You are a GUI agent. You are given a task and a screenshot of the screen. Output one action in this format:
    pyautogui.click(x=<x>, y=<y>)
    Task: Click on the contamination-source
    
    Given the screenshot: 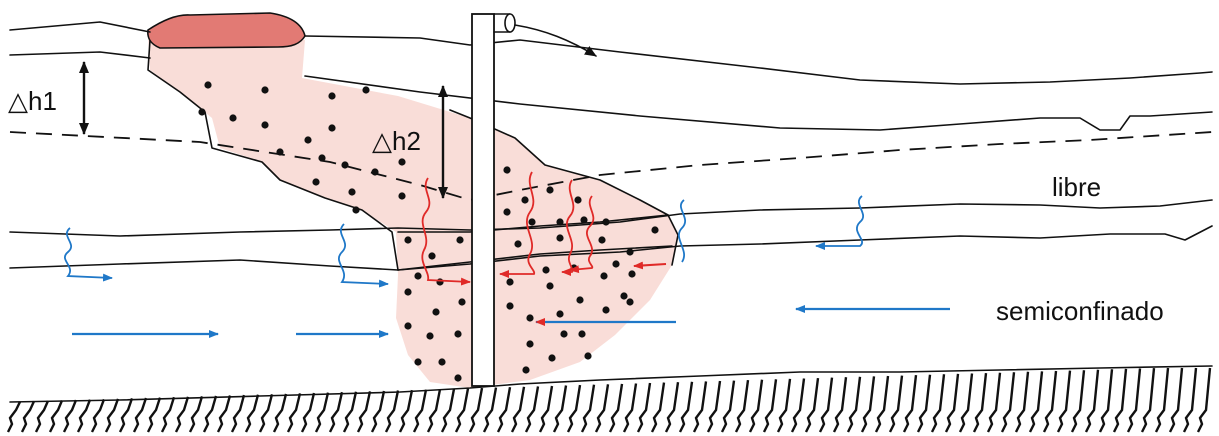 What is the action you would take?
    pyautogui.click(x=226, y=30)
    